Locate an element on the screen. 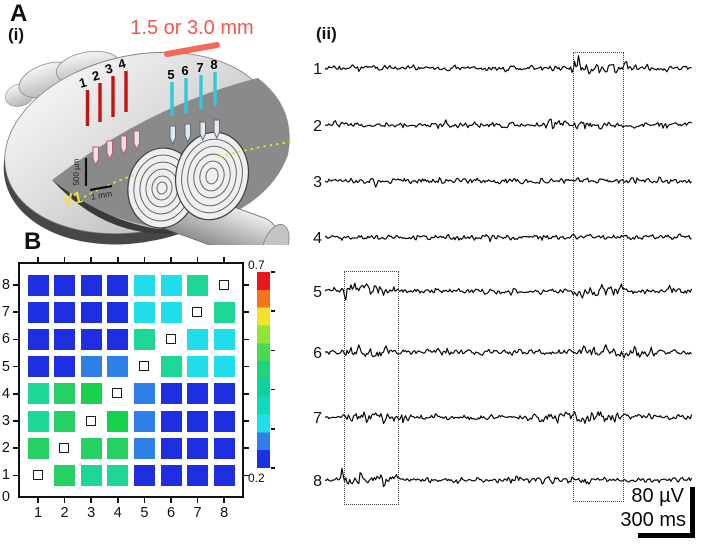 Image resolution: width=701 pixels, height=549 pixels. burst-highlight-box-right is located at coordinates (598, 277).